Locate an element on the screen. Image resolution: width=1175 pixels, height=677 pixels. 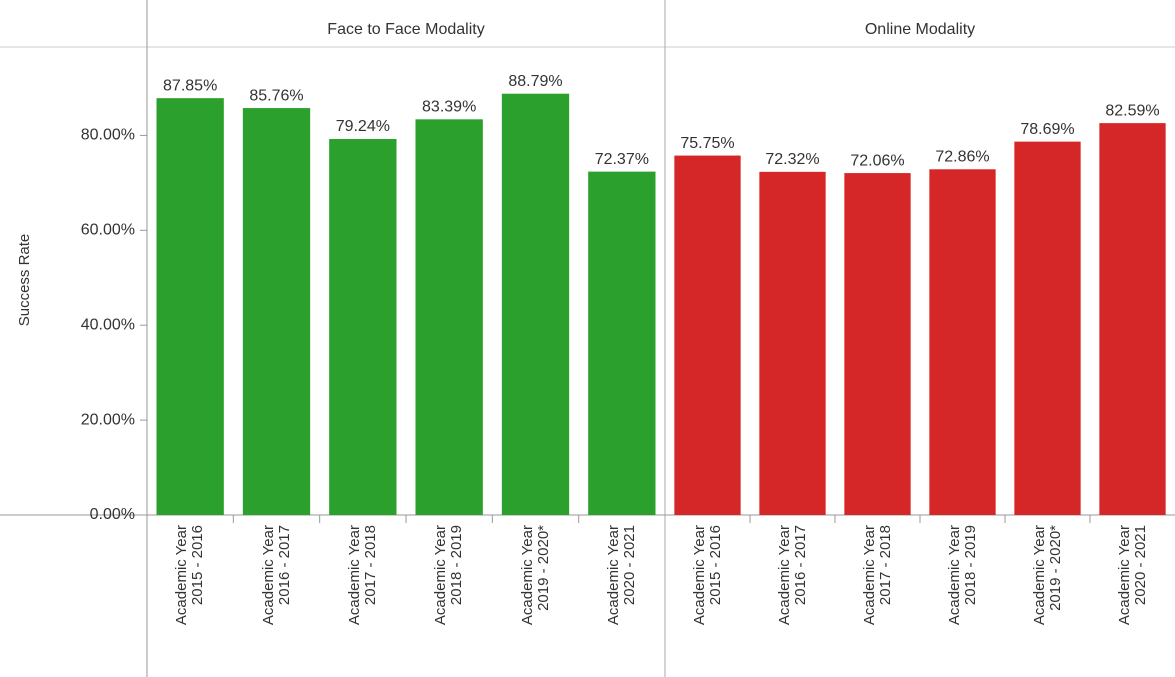
y-tick-label: 0.00% is located at coordinates (112, 514).